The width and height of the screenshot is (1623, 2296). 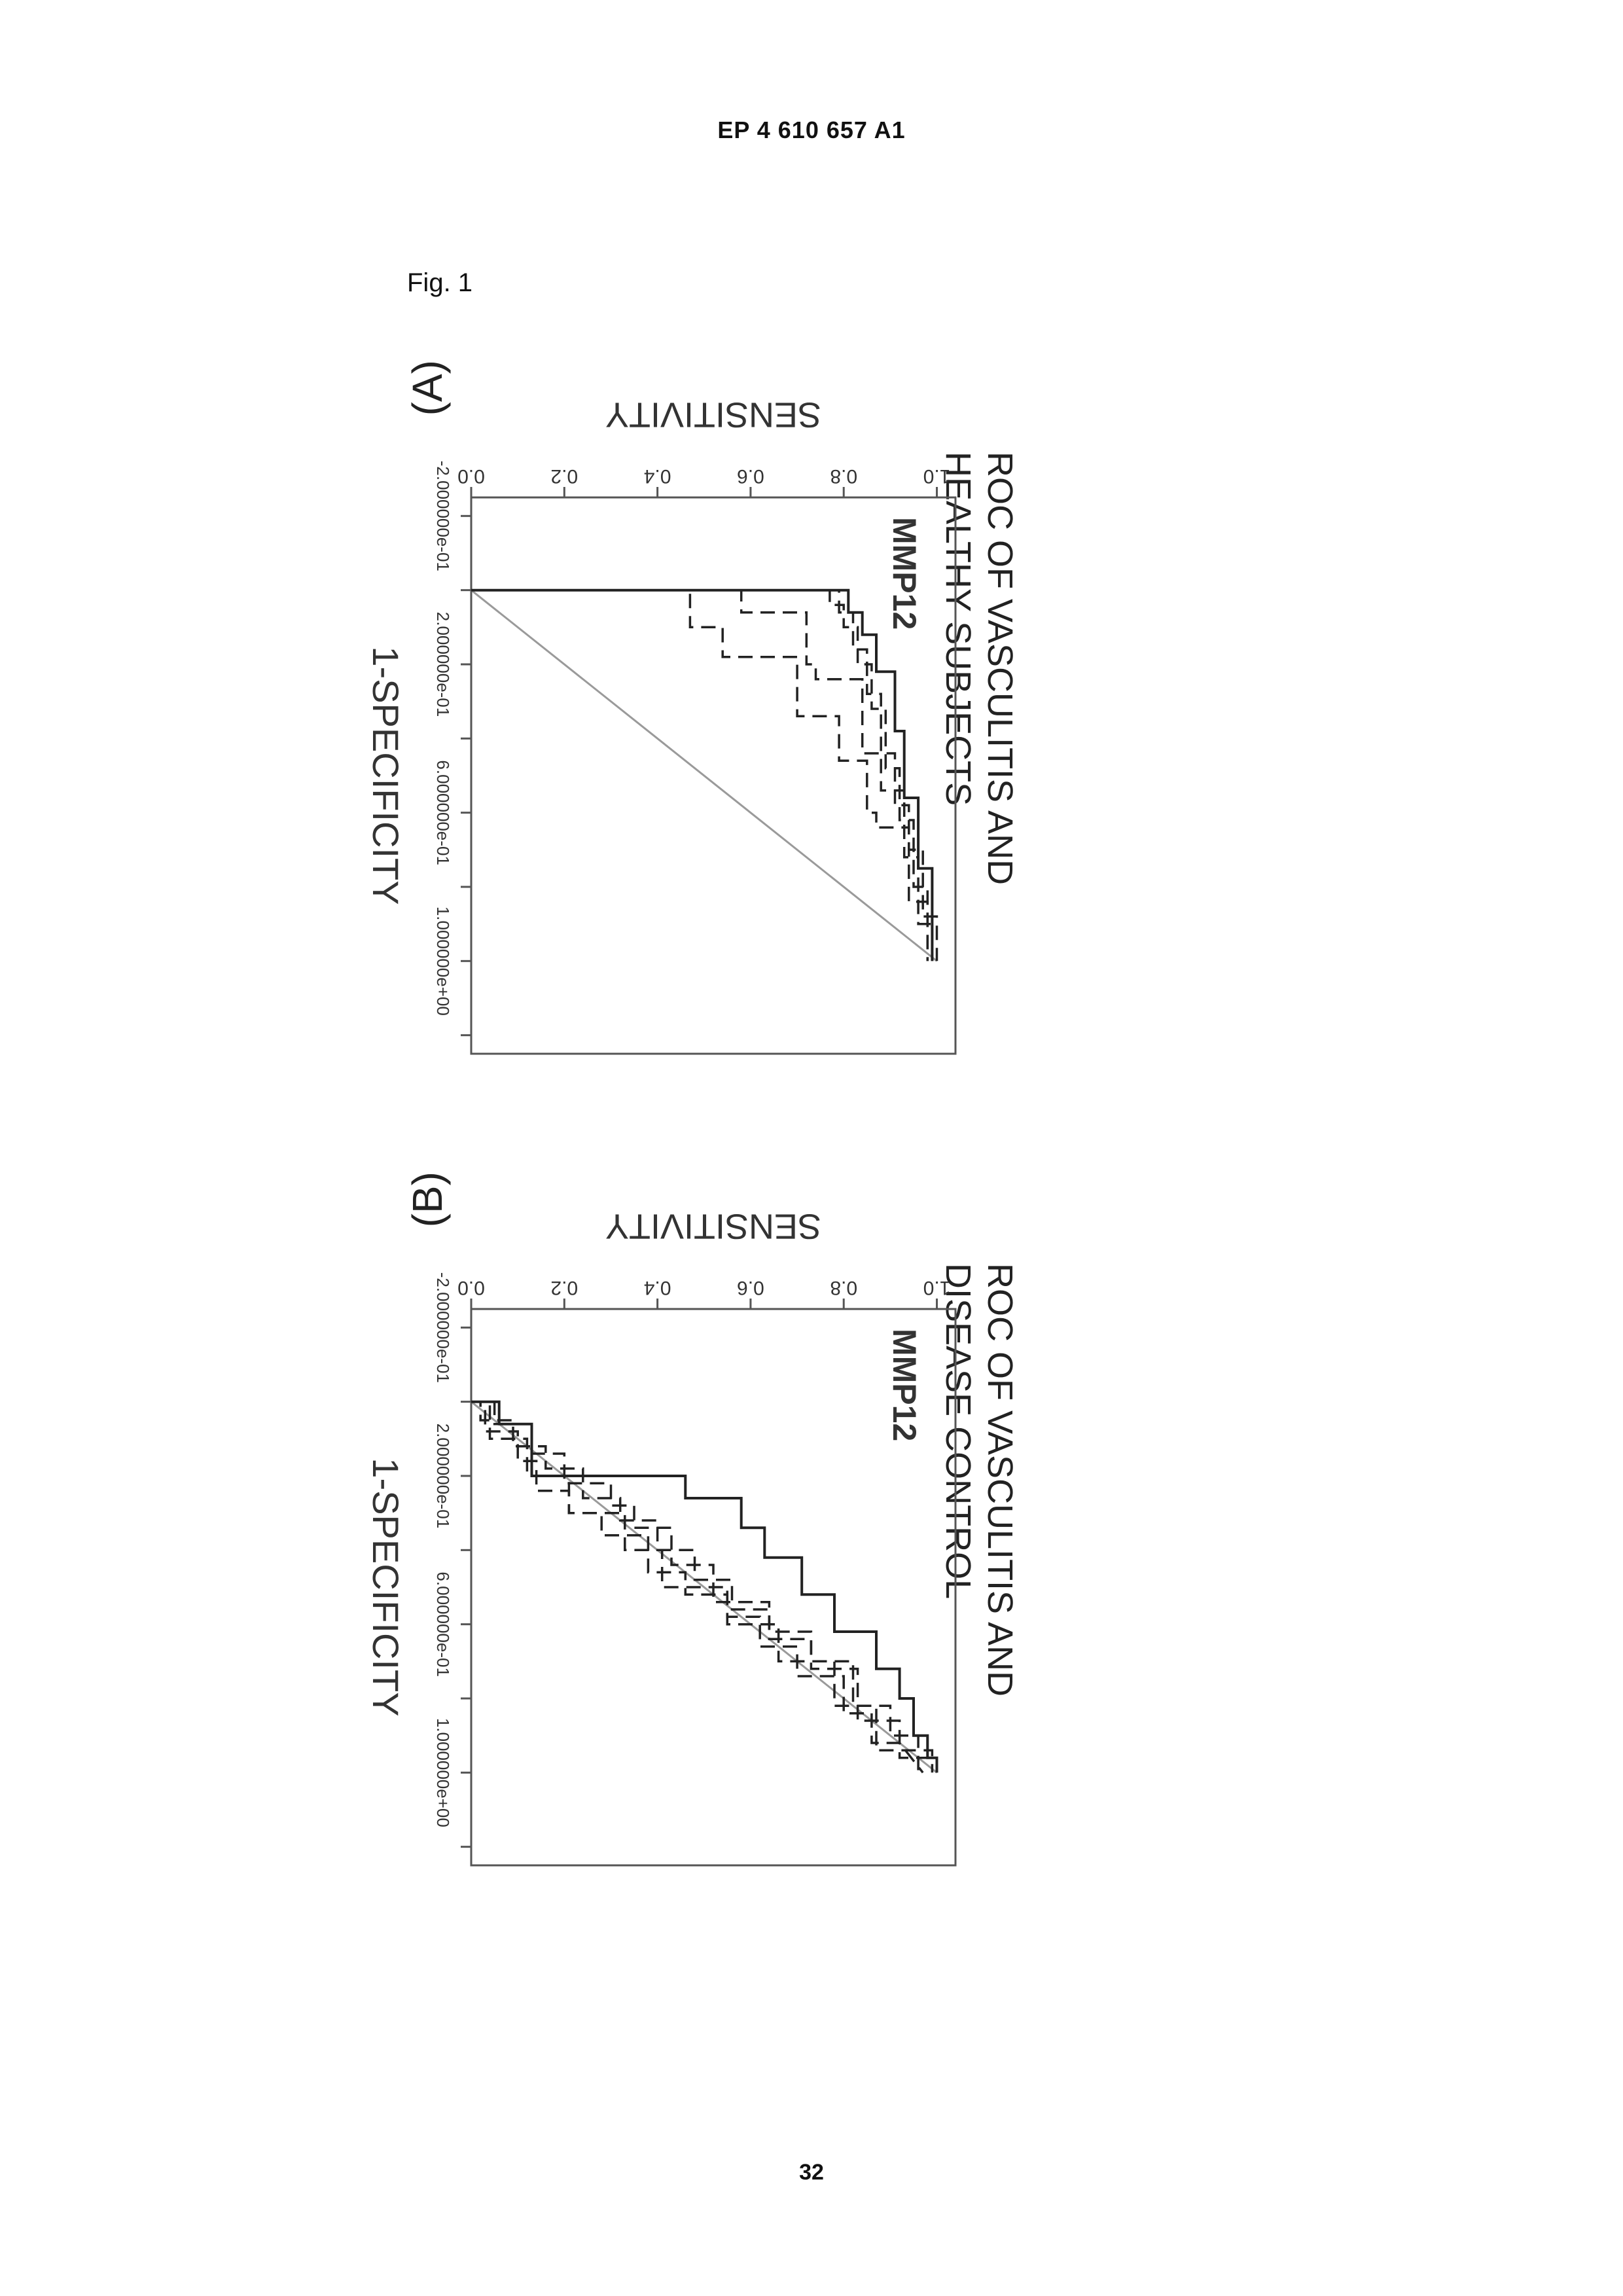 I want to click on chart-0-plot-frame, so click(x=713, y=775).